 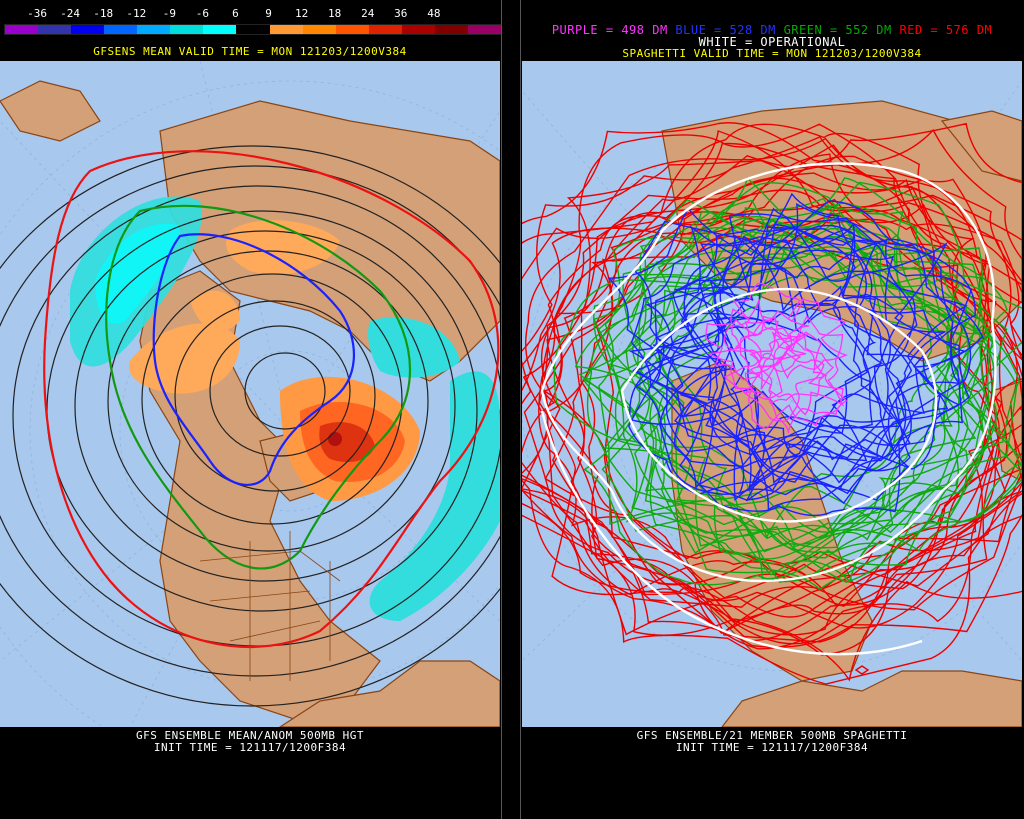 I want to click on scale-tick-label: 9, so click(x=268, y=13).